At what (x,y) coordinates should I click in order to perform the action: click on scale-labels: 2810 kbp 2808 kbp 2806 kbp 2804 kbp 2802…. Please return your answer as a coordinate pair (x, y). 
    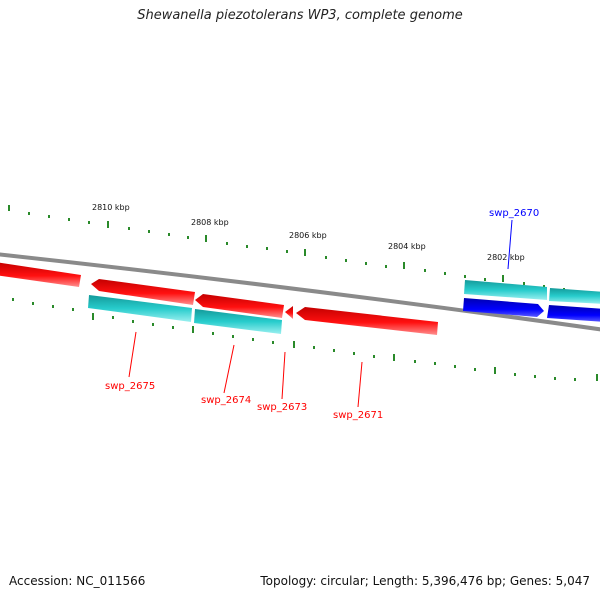
    Looking at the image, I should click on (308, 232).